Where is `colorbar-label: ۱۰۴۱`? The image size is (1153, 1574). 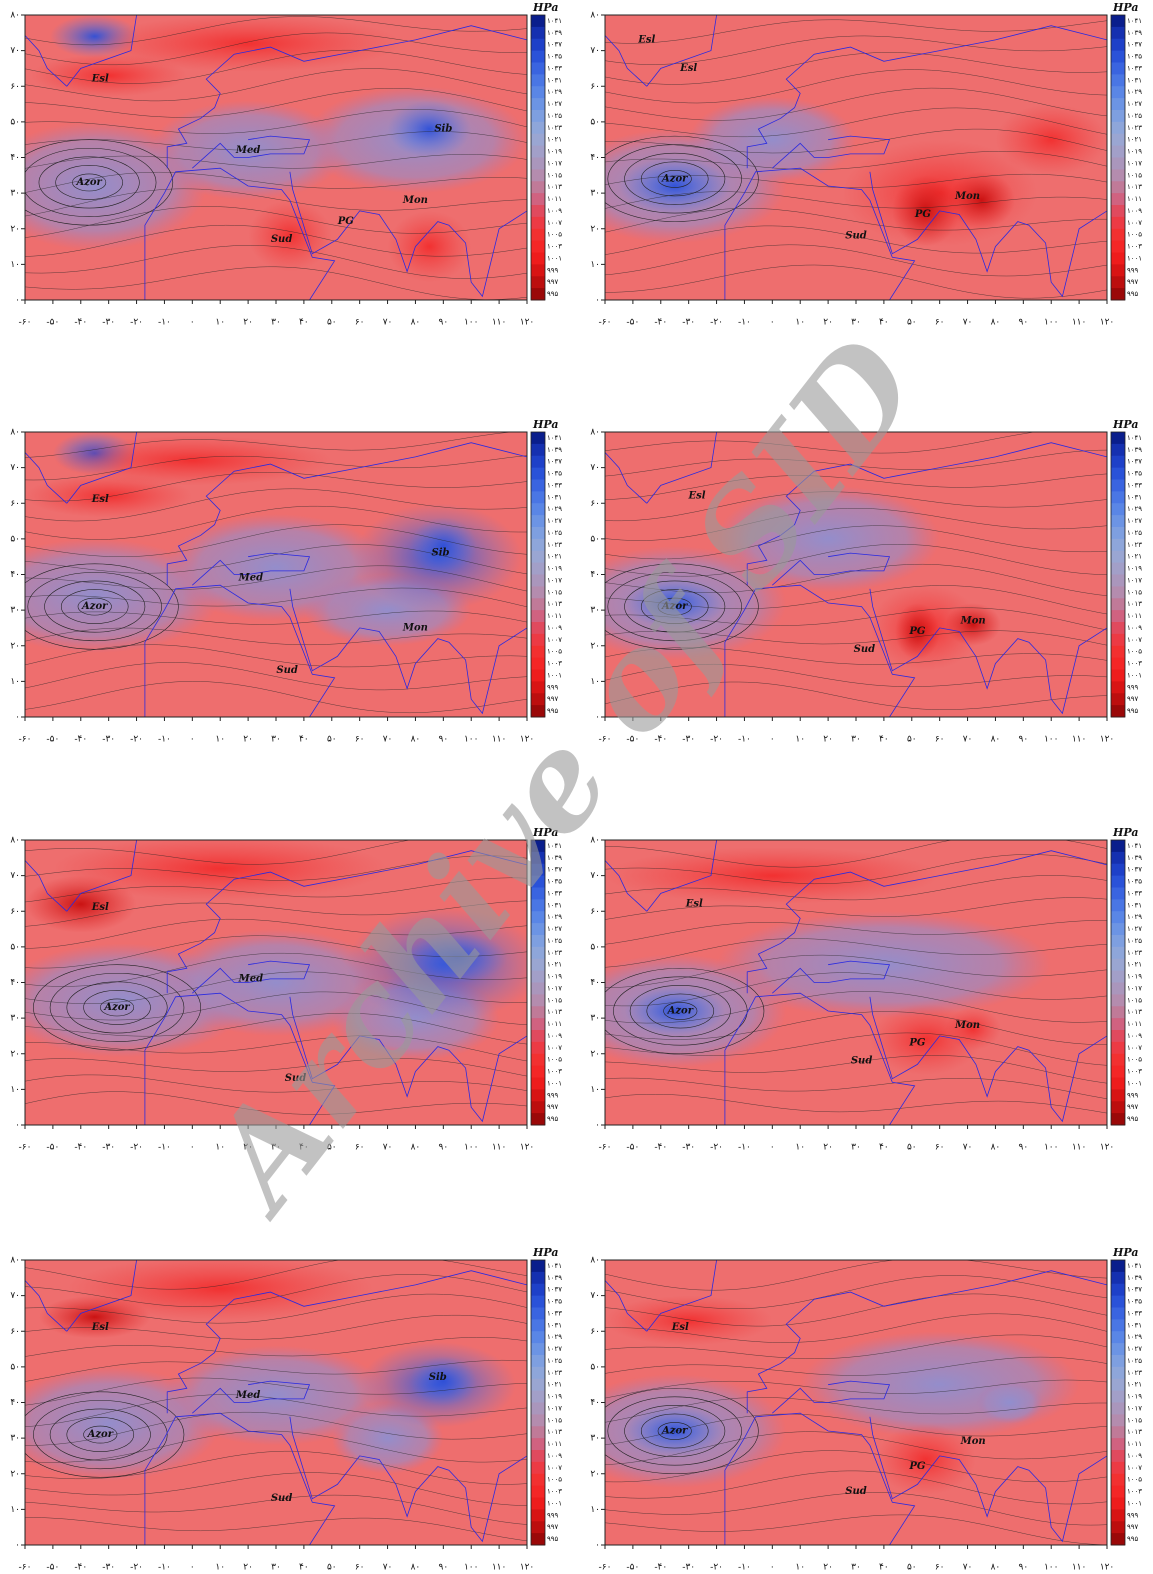 colorbar-label: ۱۰۴۱ is located at coordinates (554, 1266).